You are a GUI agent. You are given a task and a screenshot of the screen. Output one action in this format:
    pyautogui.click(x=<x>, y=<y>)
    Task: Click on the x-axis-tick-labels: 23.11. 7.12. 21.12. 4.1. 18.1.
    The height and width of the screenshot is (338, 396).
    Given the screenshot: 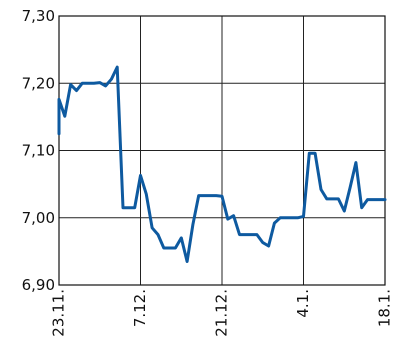 What is the action you would take?
    pyautogui.click(x=222, y=313)
    